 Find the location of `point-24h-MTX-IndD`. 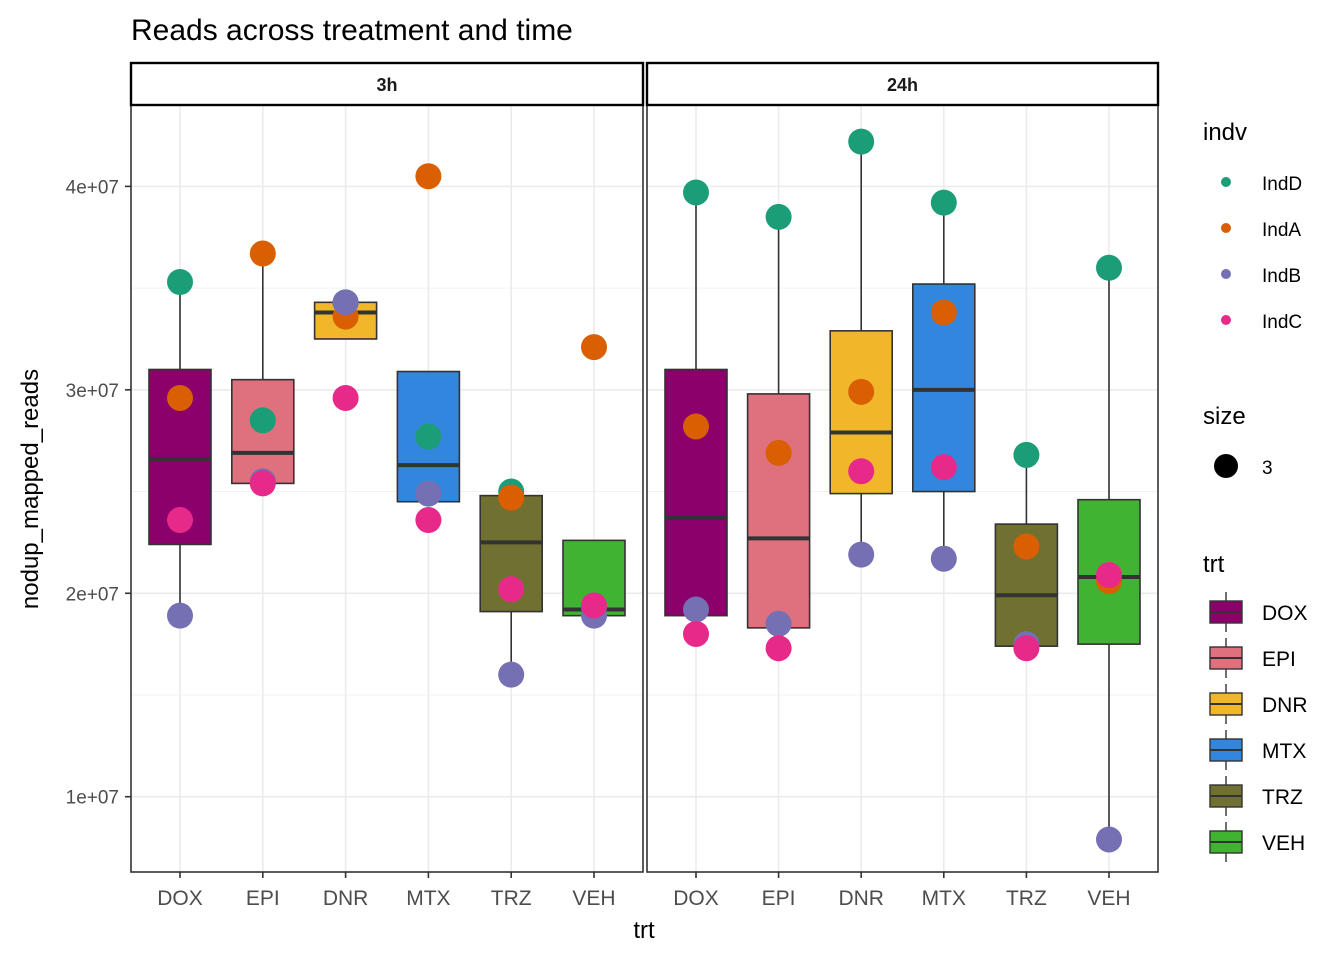

point-24h-MTX-IndD is located at coordinates (943, 202).